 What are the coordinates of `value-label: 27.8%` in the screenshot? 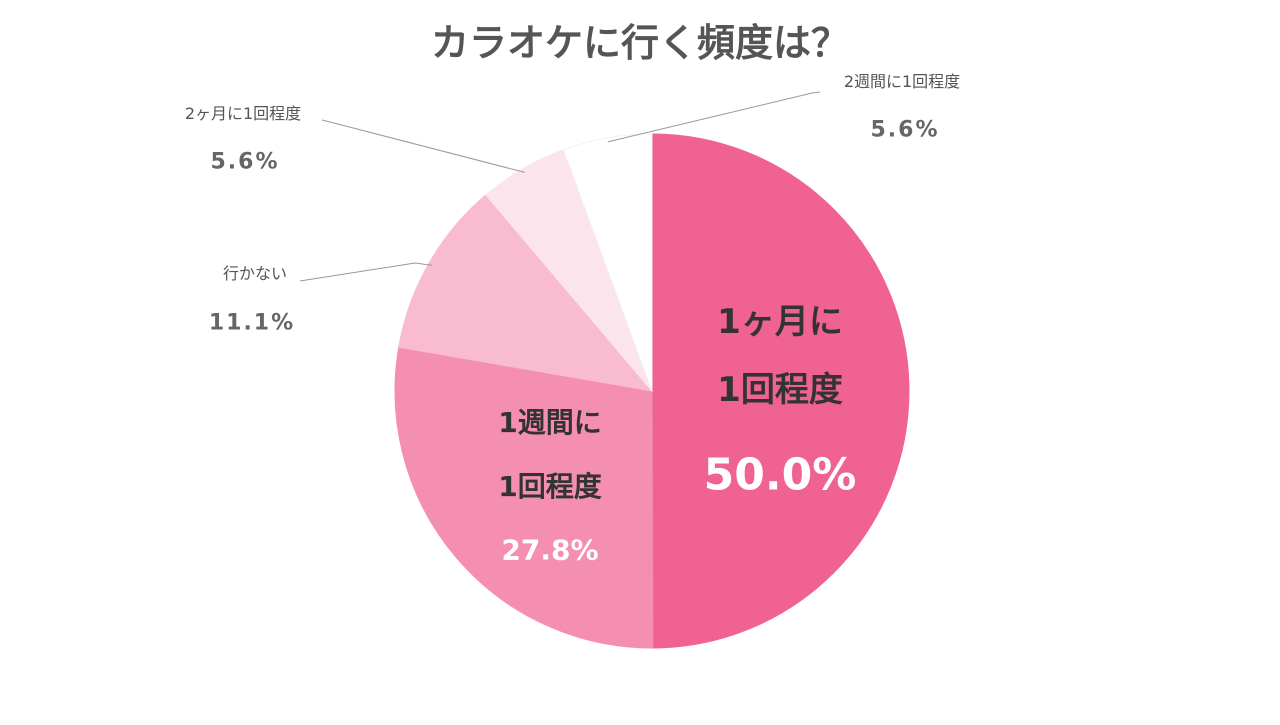 It's located at (550, 550).